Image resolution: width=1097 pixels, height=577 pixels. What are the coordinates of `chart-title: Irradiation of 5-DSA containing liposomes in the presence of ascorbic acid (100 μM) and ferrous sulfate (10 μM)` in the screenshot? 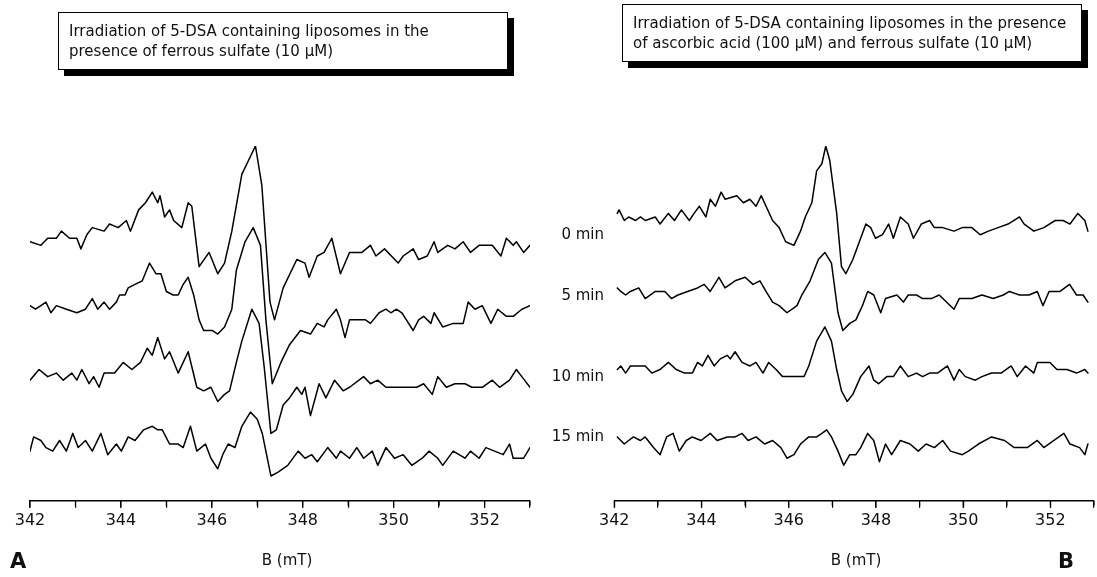 It's located at (852, 33).